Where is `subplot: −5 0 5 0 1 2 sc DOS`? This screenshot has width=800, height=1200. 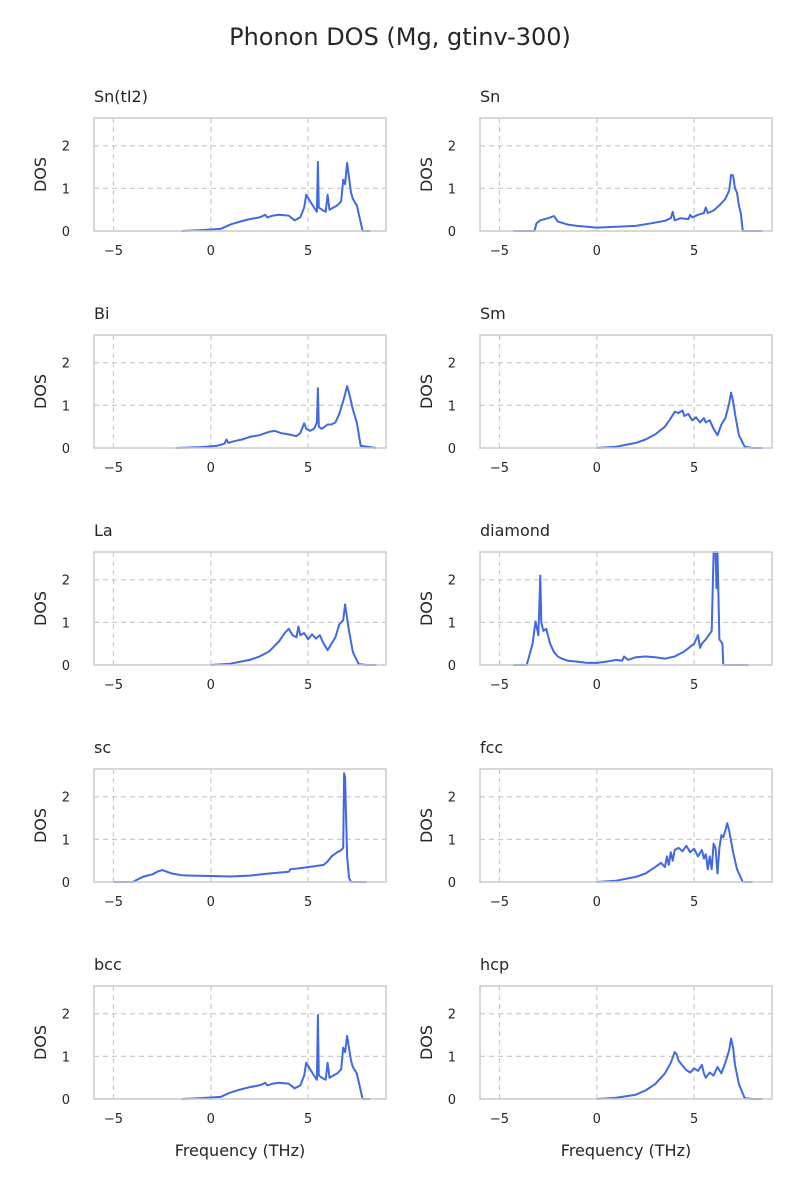 subplot: −5 0 5 0 1 2 sc DOS is located at coordinates (209, 824).